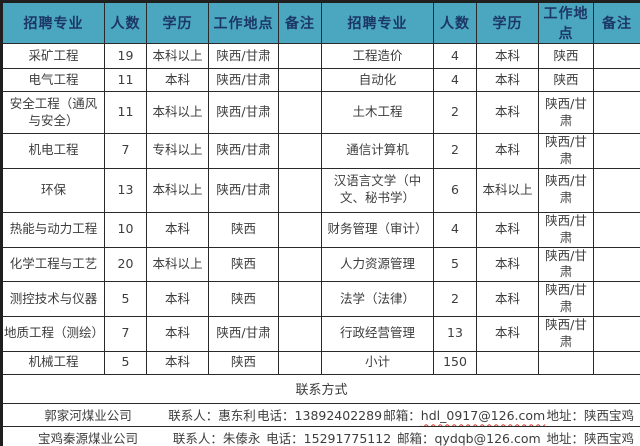 This screenshot has height=446, width=640. Describe the element at coordinates (53, 151) in the screenshot. I see `cell-major: 机电工程` at that location.